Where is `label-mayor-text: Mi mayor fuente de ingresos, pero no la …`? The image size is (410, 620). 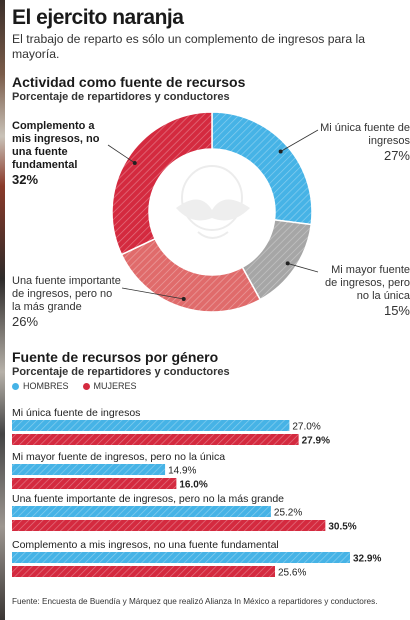
label-mayor-text: Mi mayor fuente de ingresos, pero no la … is located at coordinates (367, 283).